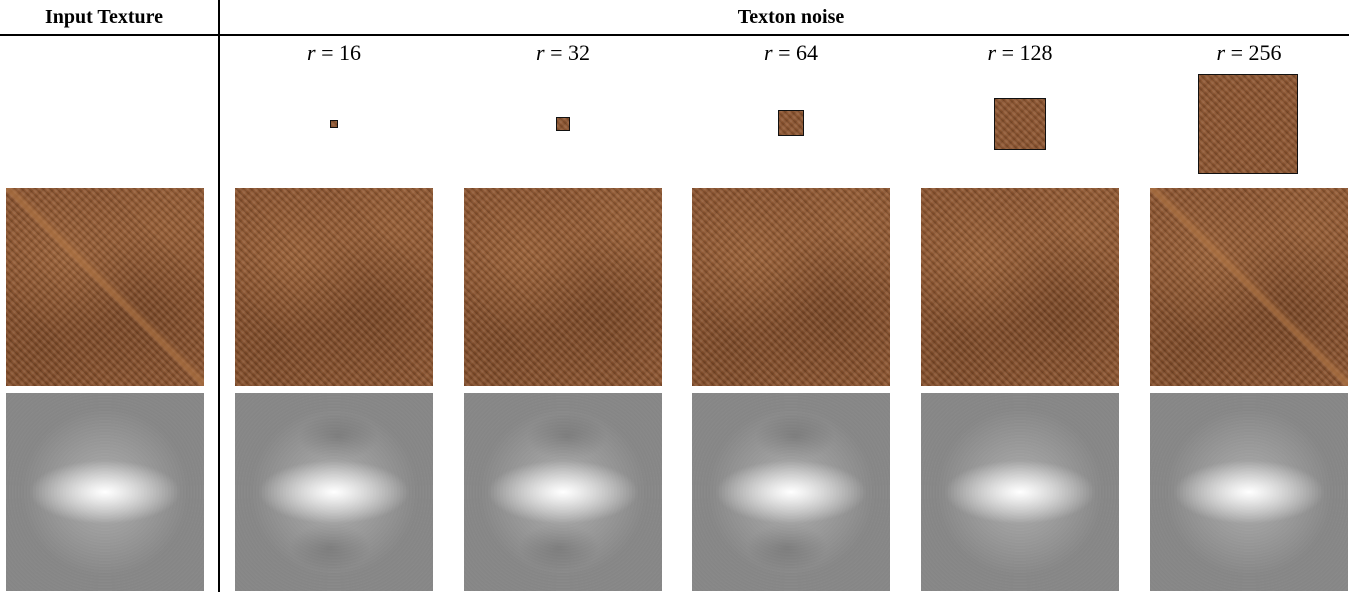  I want to click on r-label-64: r = 64, so click(791, 52).